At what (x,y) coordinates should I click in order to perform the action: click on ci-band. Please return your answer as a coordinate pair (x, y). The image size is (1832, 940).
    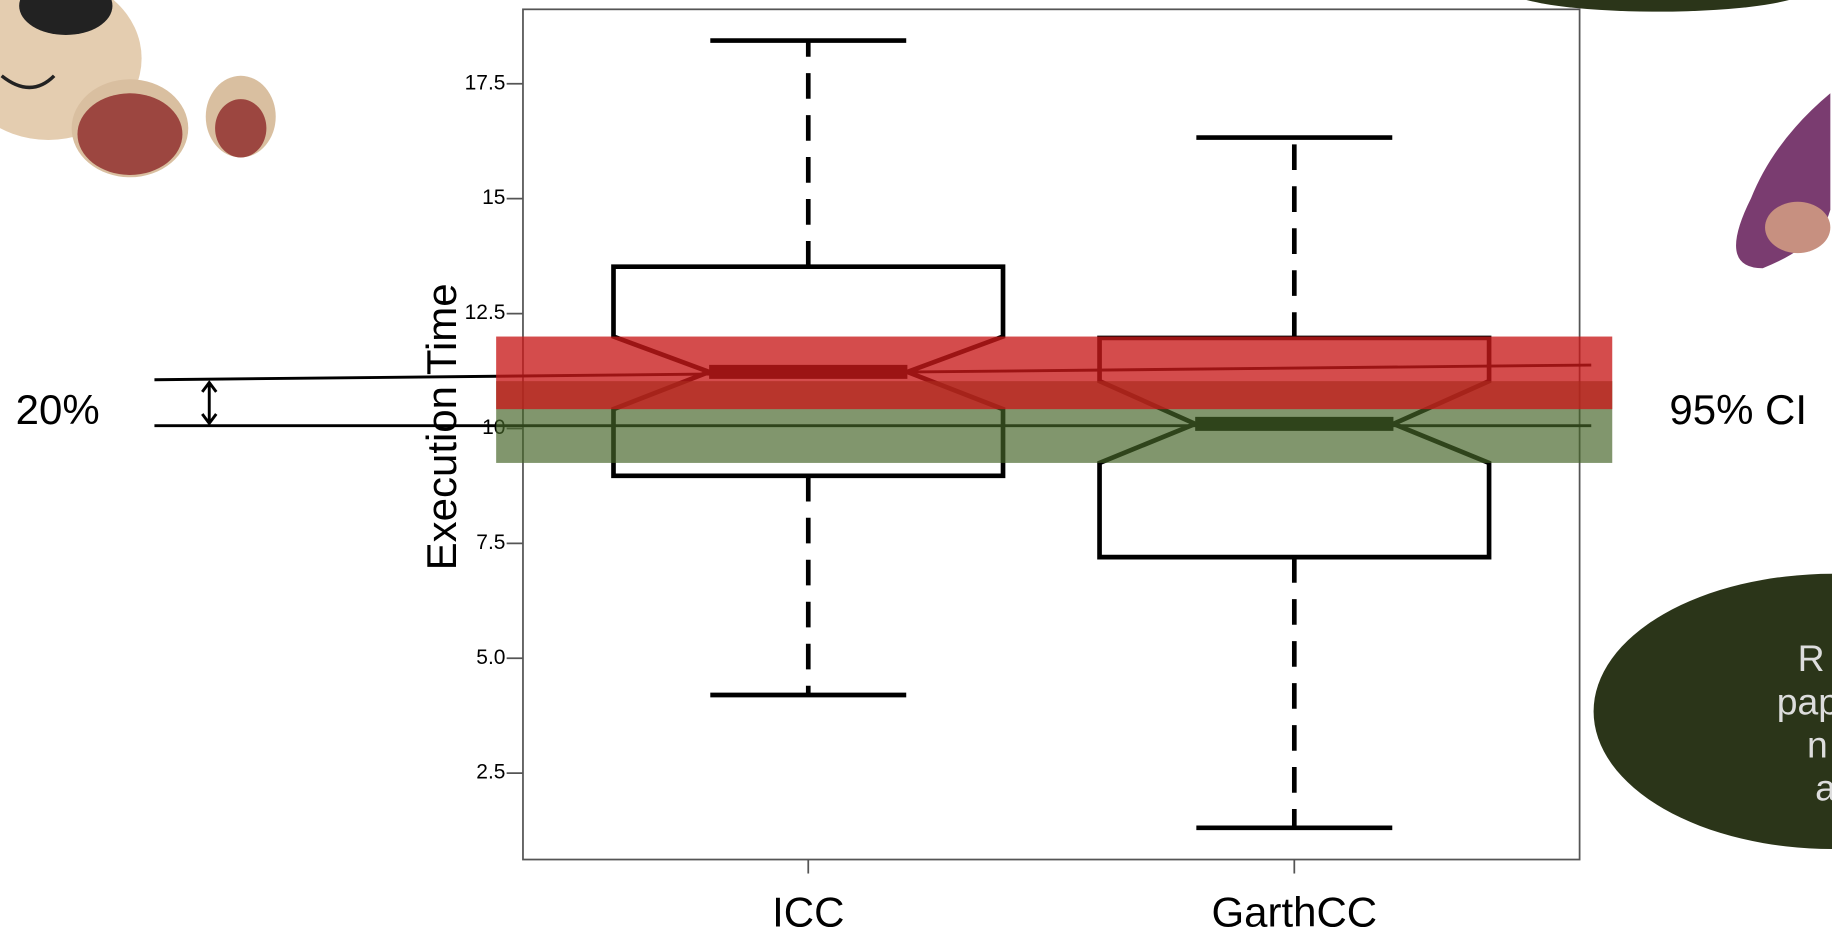
    Looking at the image, I should click on (1054, 373).